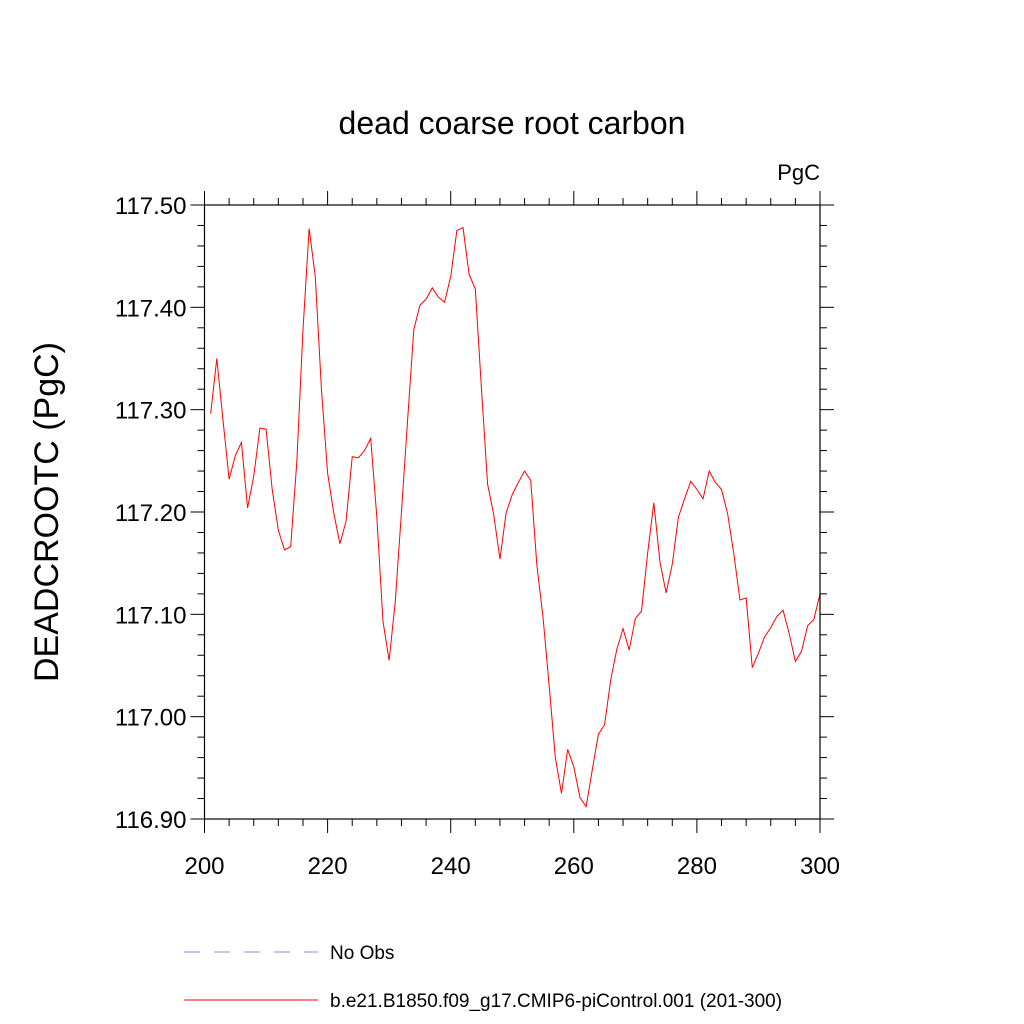  What do you see at coordinates (151, 206) in the screenshot?
I see `y-tick-label: 117.50` at bounding box center [151, 206].